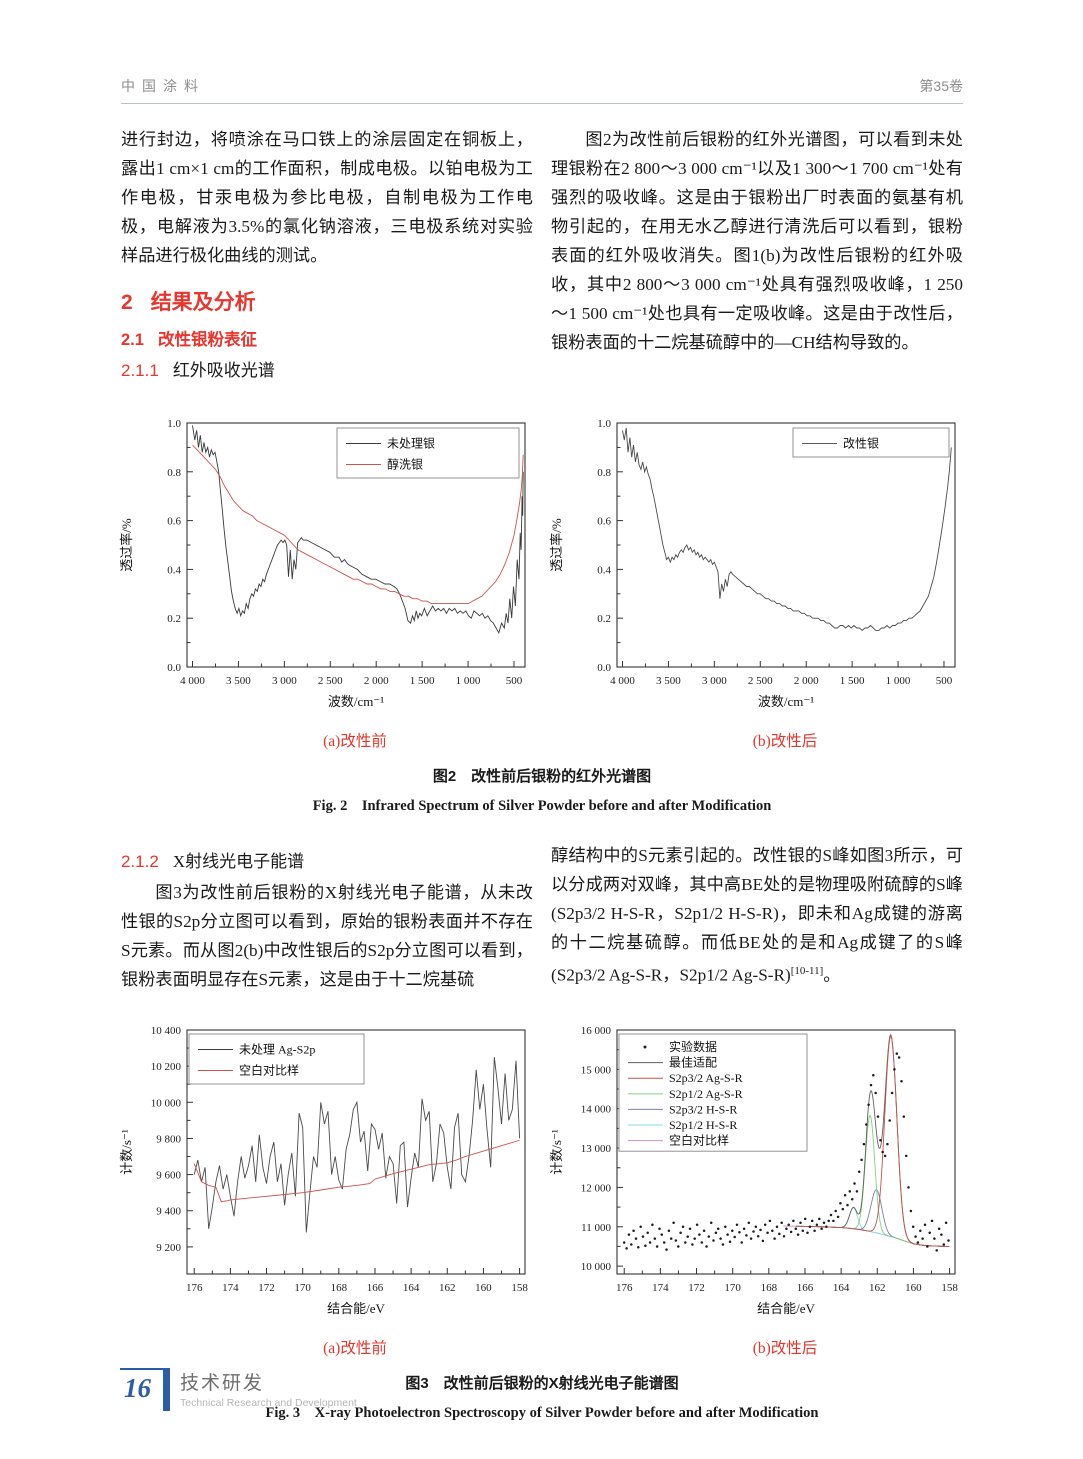 Image resolution: width=1083 pixels, height=1459 pixels. Describe the element at coordinates (622, 681) in the screenshot. I see `svg-text: 4 000` at that location.